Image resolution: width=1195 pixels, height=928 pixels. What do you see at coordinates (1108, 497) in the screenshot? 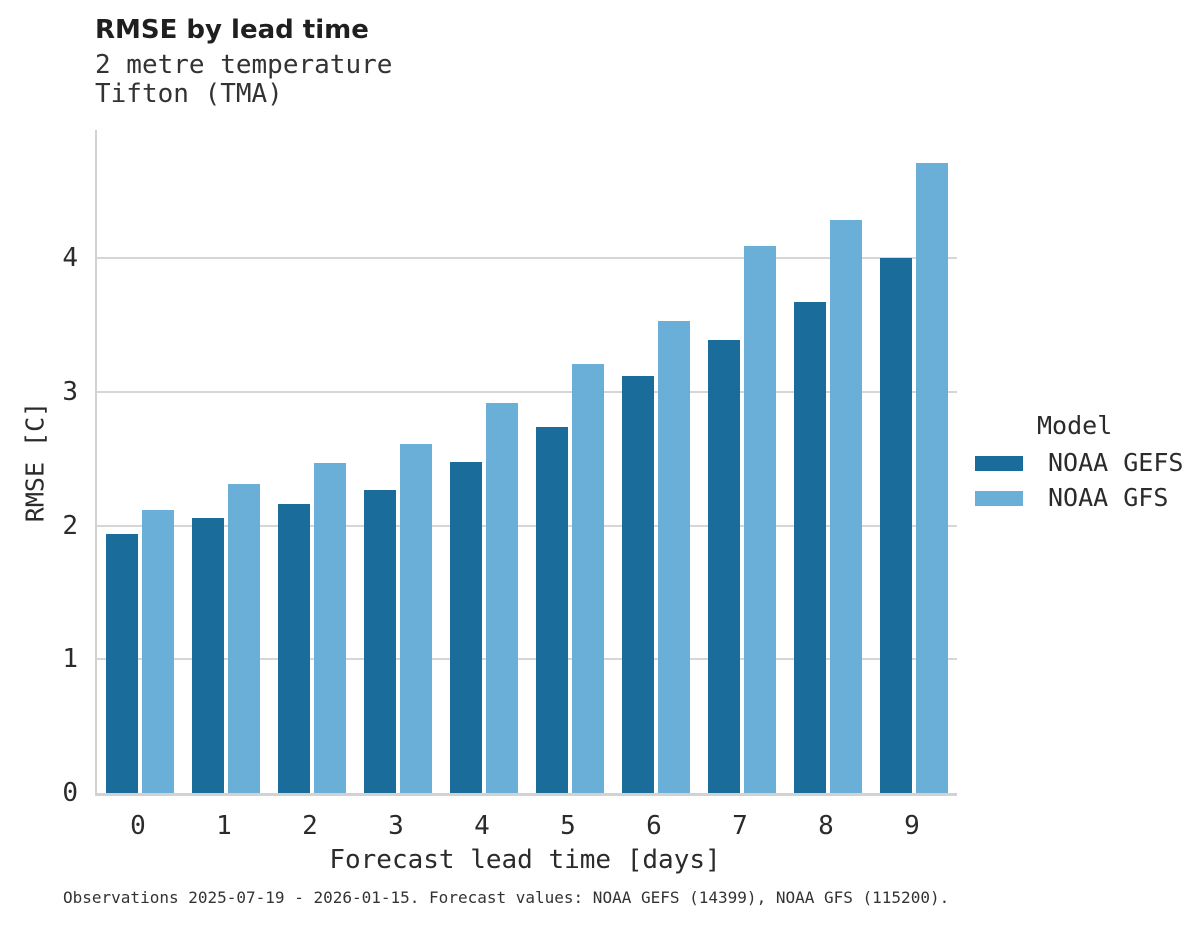
I see `legend-label-noaa-gfs: NOAA GFS` at bounding box center [1108, 497].